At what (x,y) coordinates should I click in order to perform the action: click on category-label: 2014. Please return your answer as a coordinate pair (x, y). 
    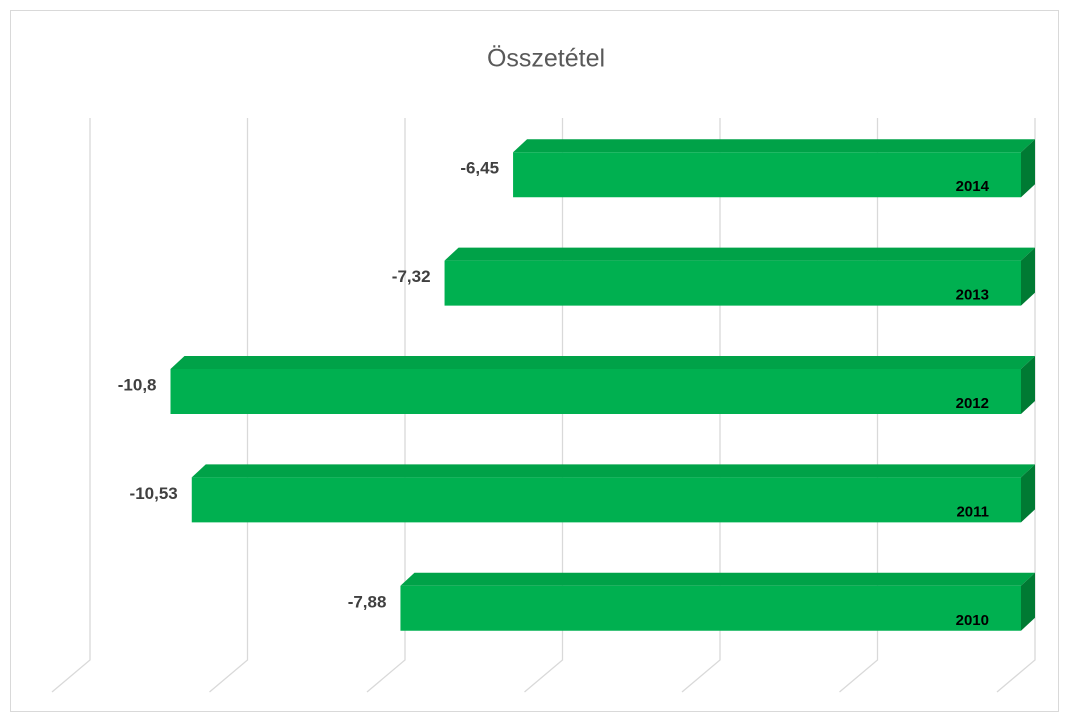
    Looking at the image, I should click on (973, 186).